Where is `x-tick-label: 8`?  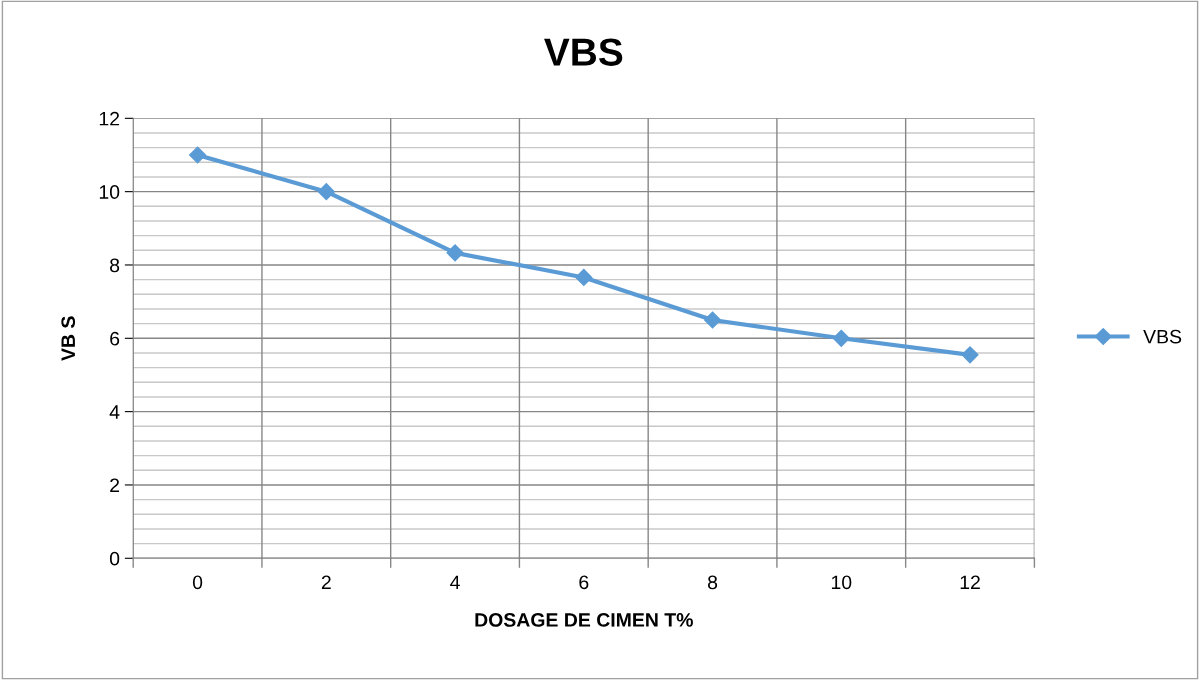 x-tick-label: 8 is located at coordinates (712, 582).